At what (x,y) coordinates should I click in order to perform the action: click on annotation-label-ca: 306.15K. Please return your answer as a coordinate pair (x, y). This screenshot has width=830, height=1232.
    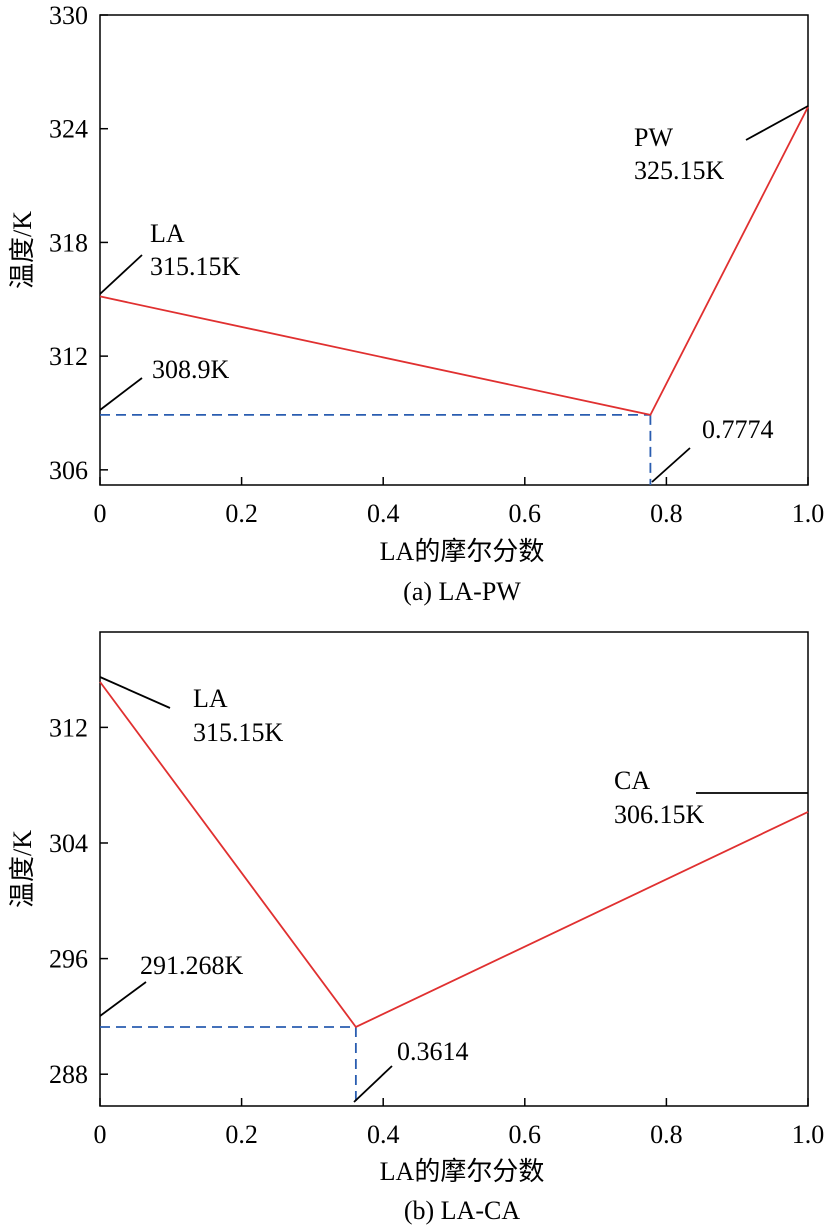
    Looking at the image, I should click on (659, 814).